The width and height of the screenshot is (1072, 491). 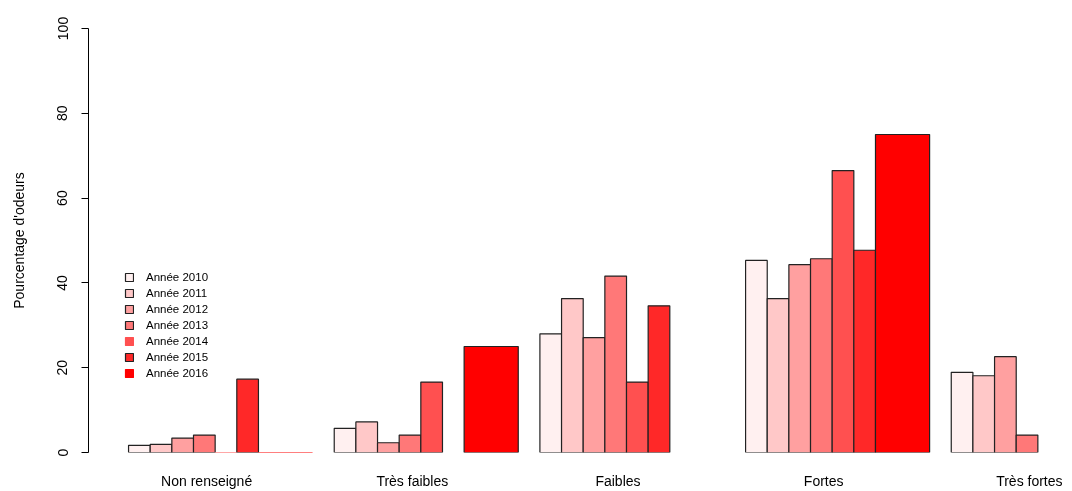 I want to click on x-tick-label: Non renseigné, so click(x=207, y=480).